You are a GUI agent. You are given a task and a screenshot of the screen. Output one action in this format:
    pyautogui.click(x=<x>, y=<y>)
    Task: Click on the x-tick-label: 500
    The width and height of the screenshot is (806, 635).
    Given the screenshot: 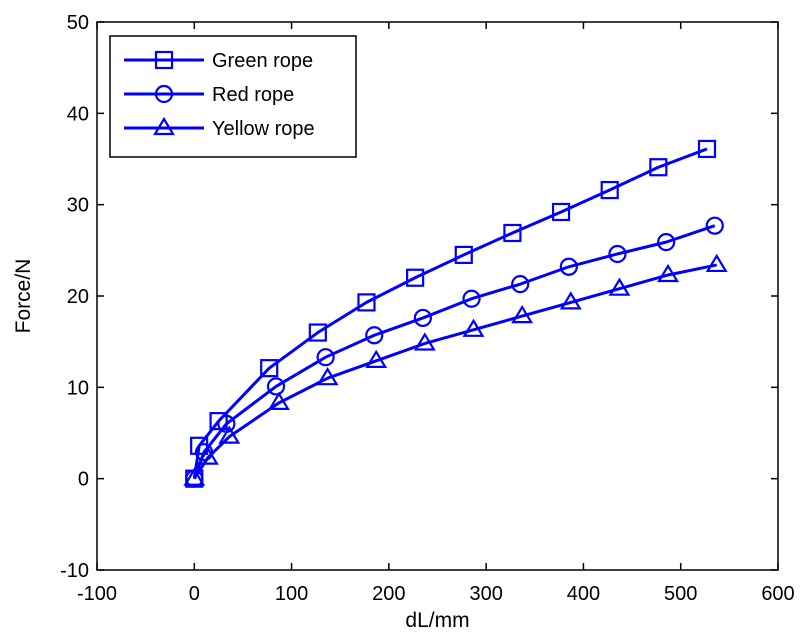 What is the action you would take?
    pyautogui.click(x=680, y=594)
    